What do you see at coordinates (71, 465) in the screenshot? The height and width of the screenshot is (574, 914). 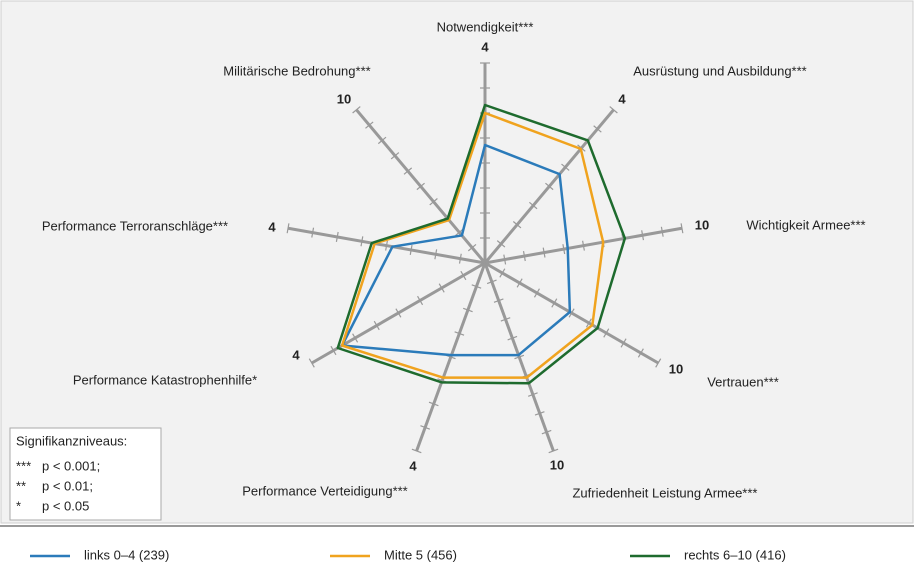 I see `note-text: p < 0.001;` at bounding box center [71, 465].